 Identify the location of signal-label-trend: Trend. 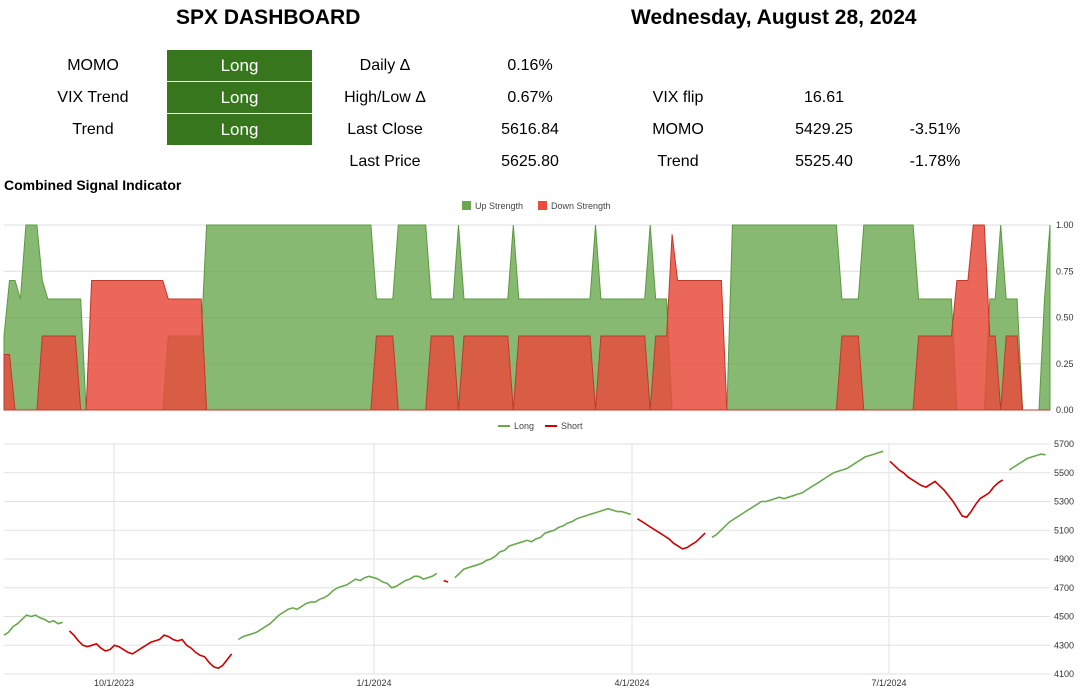
(93, 129).